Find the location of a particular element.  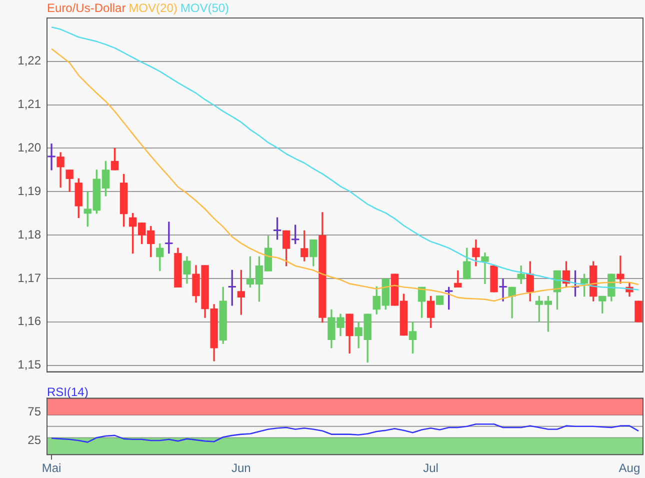

chart-title: Euro/Us-Dollar is located at coordinates (86, 8).